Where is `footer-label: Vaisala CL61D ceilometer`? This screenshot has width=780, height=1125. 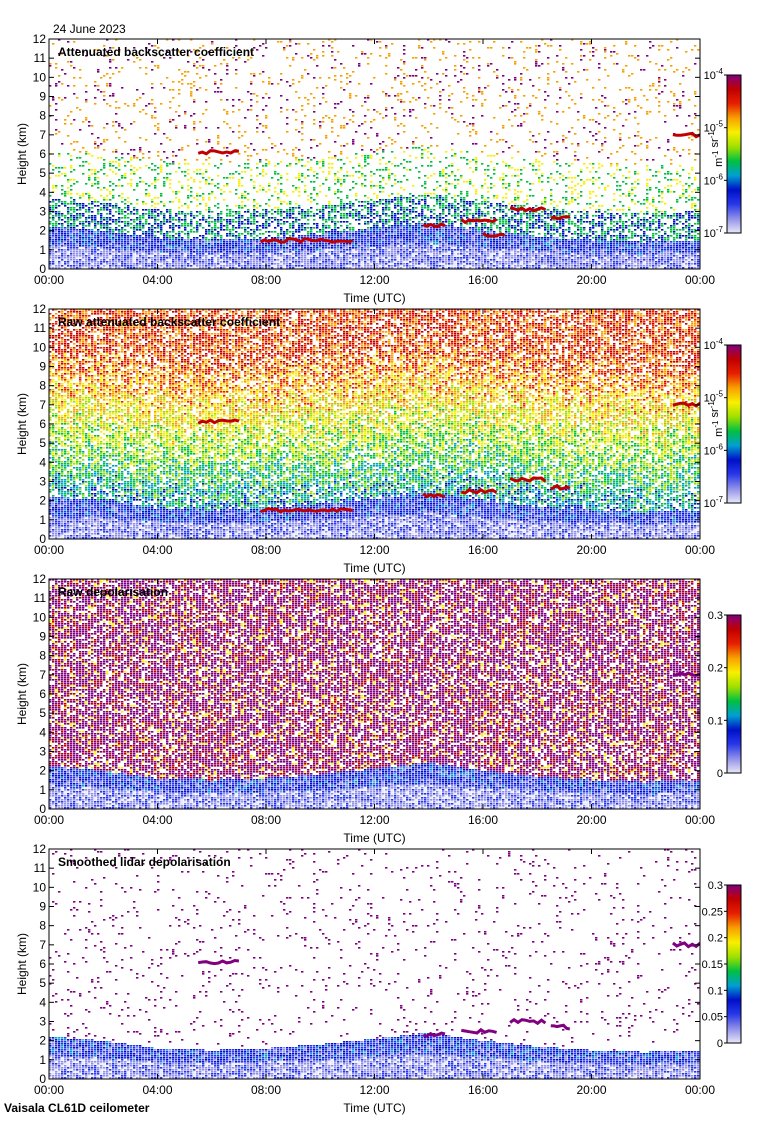 footer-label: Vaisala CL61D ceilometer is located at coordinates (77, 1108).